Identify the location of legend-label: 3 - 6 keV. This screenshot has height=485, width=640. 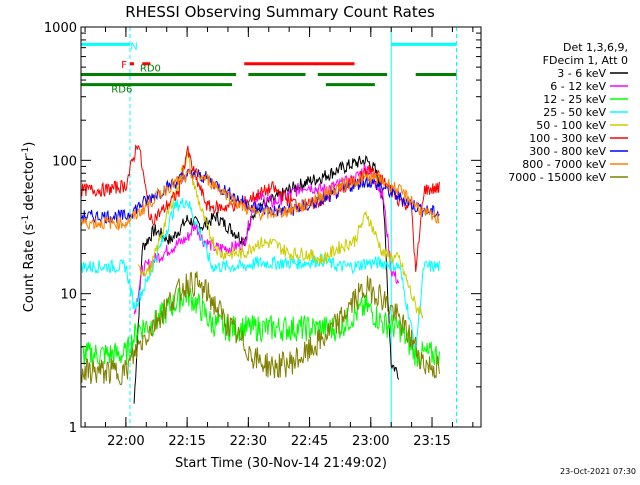
(581, 73).